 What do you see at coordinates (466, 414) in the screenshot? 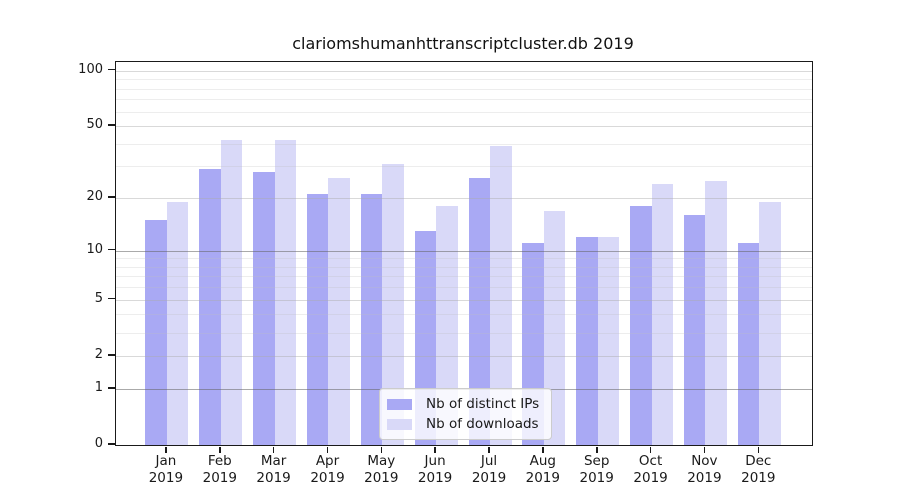
I see `legend: Nb of distinct IPs Nb of downloads` at bounding box center [466, 414].